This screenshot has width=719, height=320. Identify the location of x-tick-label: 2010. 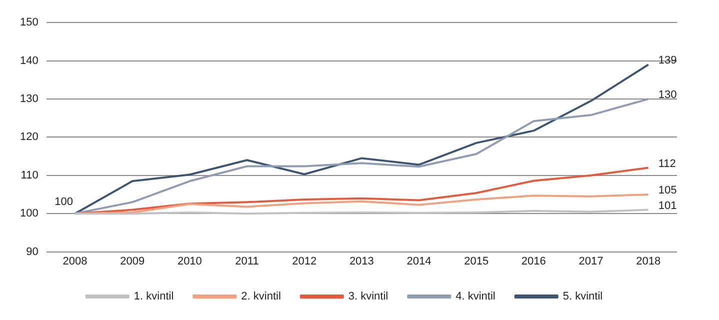
(189, 261).